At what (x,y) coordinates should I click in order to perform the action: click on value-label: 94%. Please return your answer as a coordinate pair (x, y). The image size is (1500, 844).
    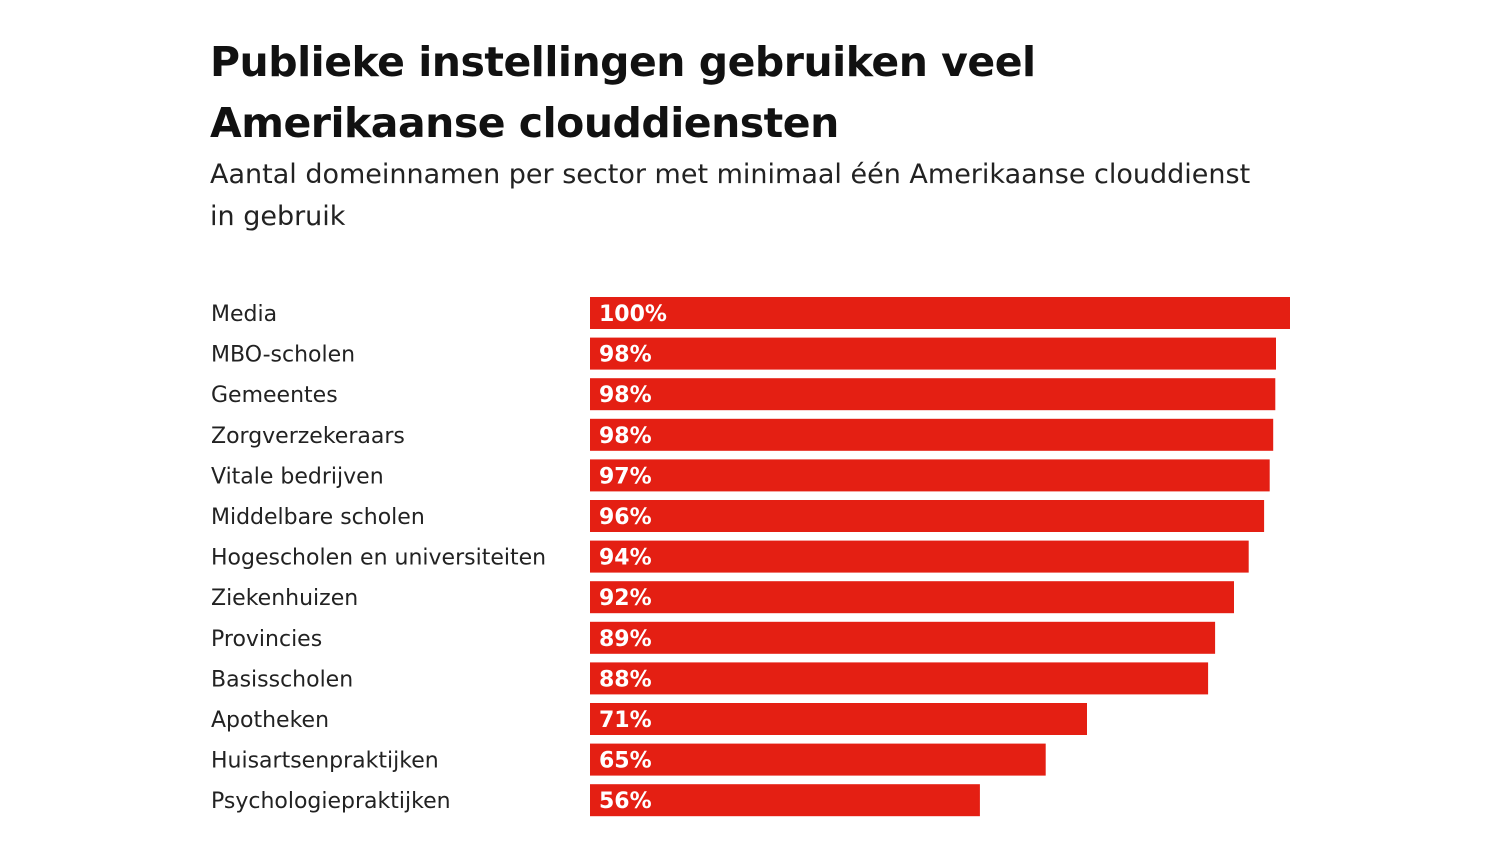
    Looking at the image, I should click on (625, 558).